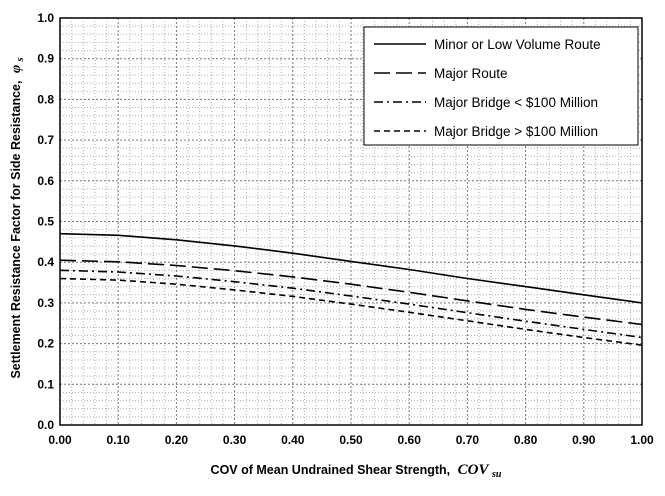 The width and height of the screenshot is (665, 496). I want to click on y-tick-label: 0.5, so click(45, 222).